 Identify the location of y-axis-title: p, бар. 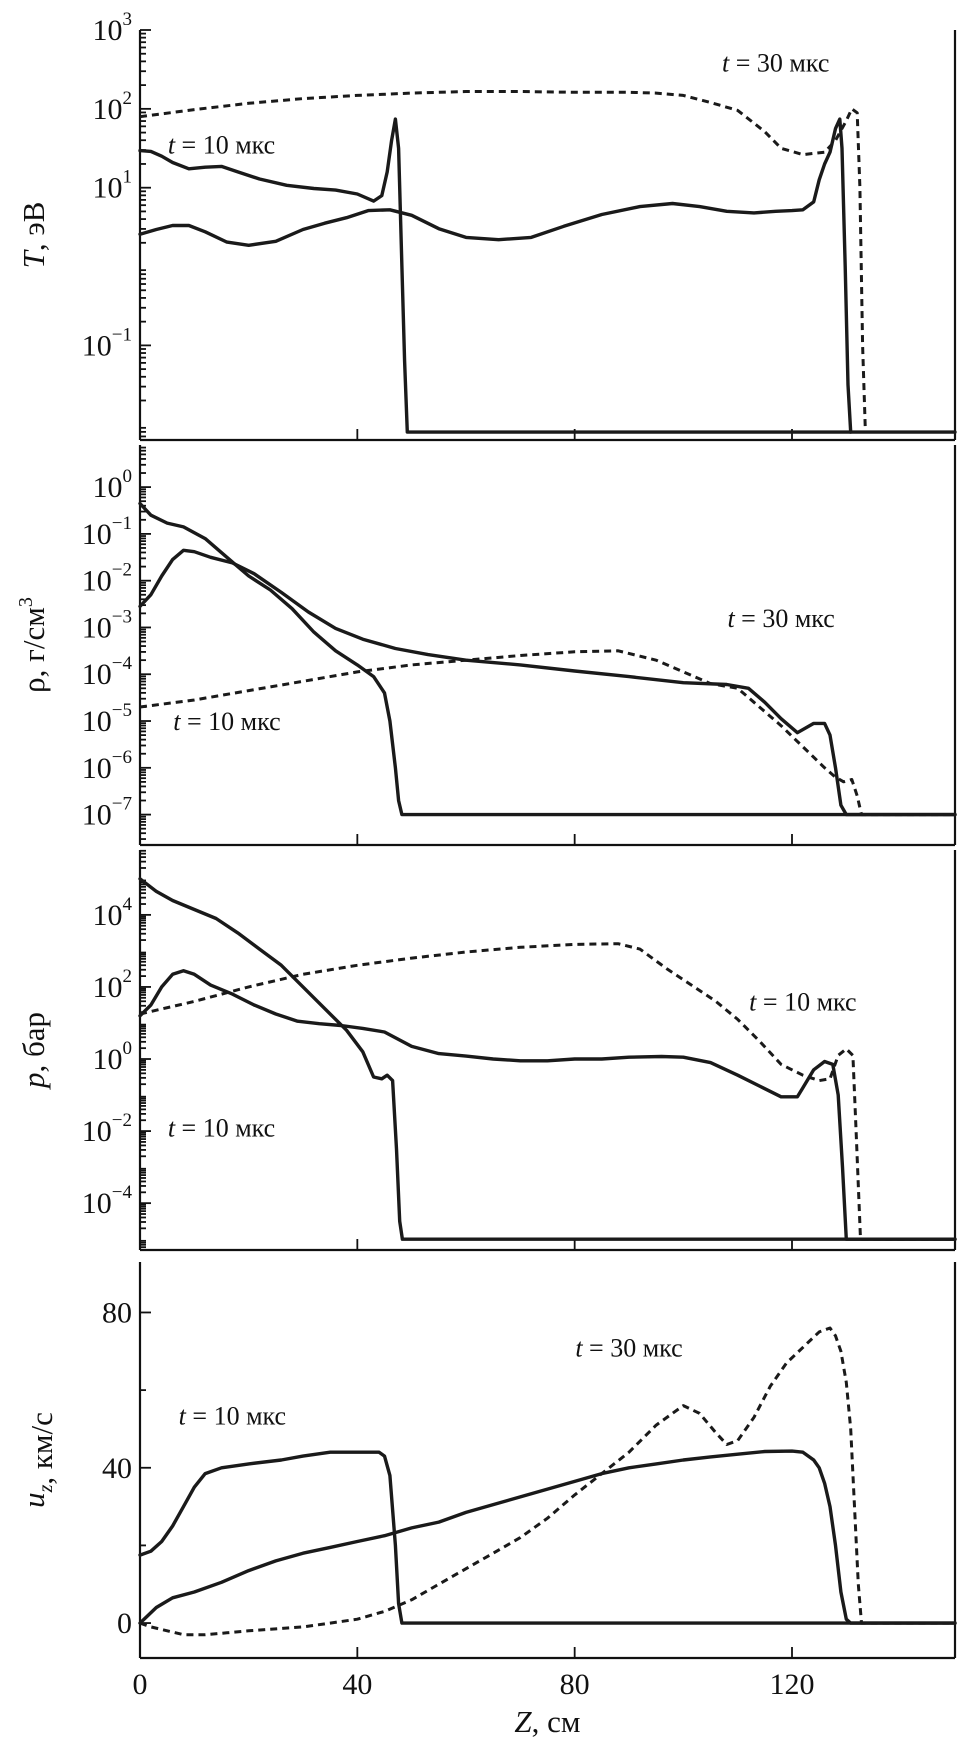
(33, 1051).